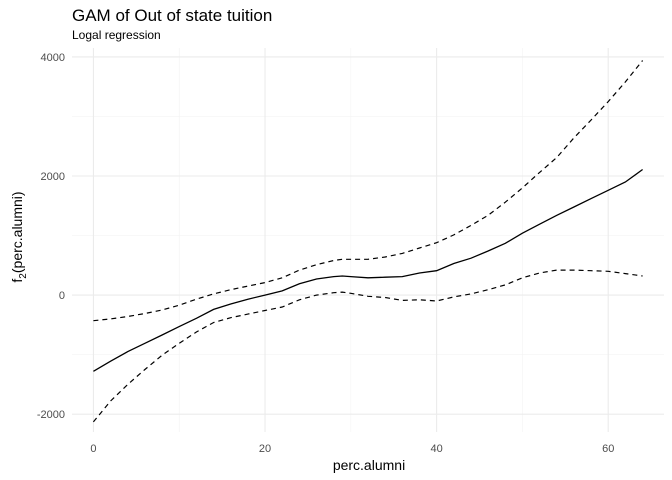 The image size is (672, 480). Describe the element at coordinates (53, 177) in the screenshot. I see `y-tick-label: 2000` at that location.